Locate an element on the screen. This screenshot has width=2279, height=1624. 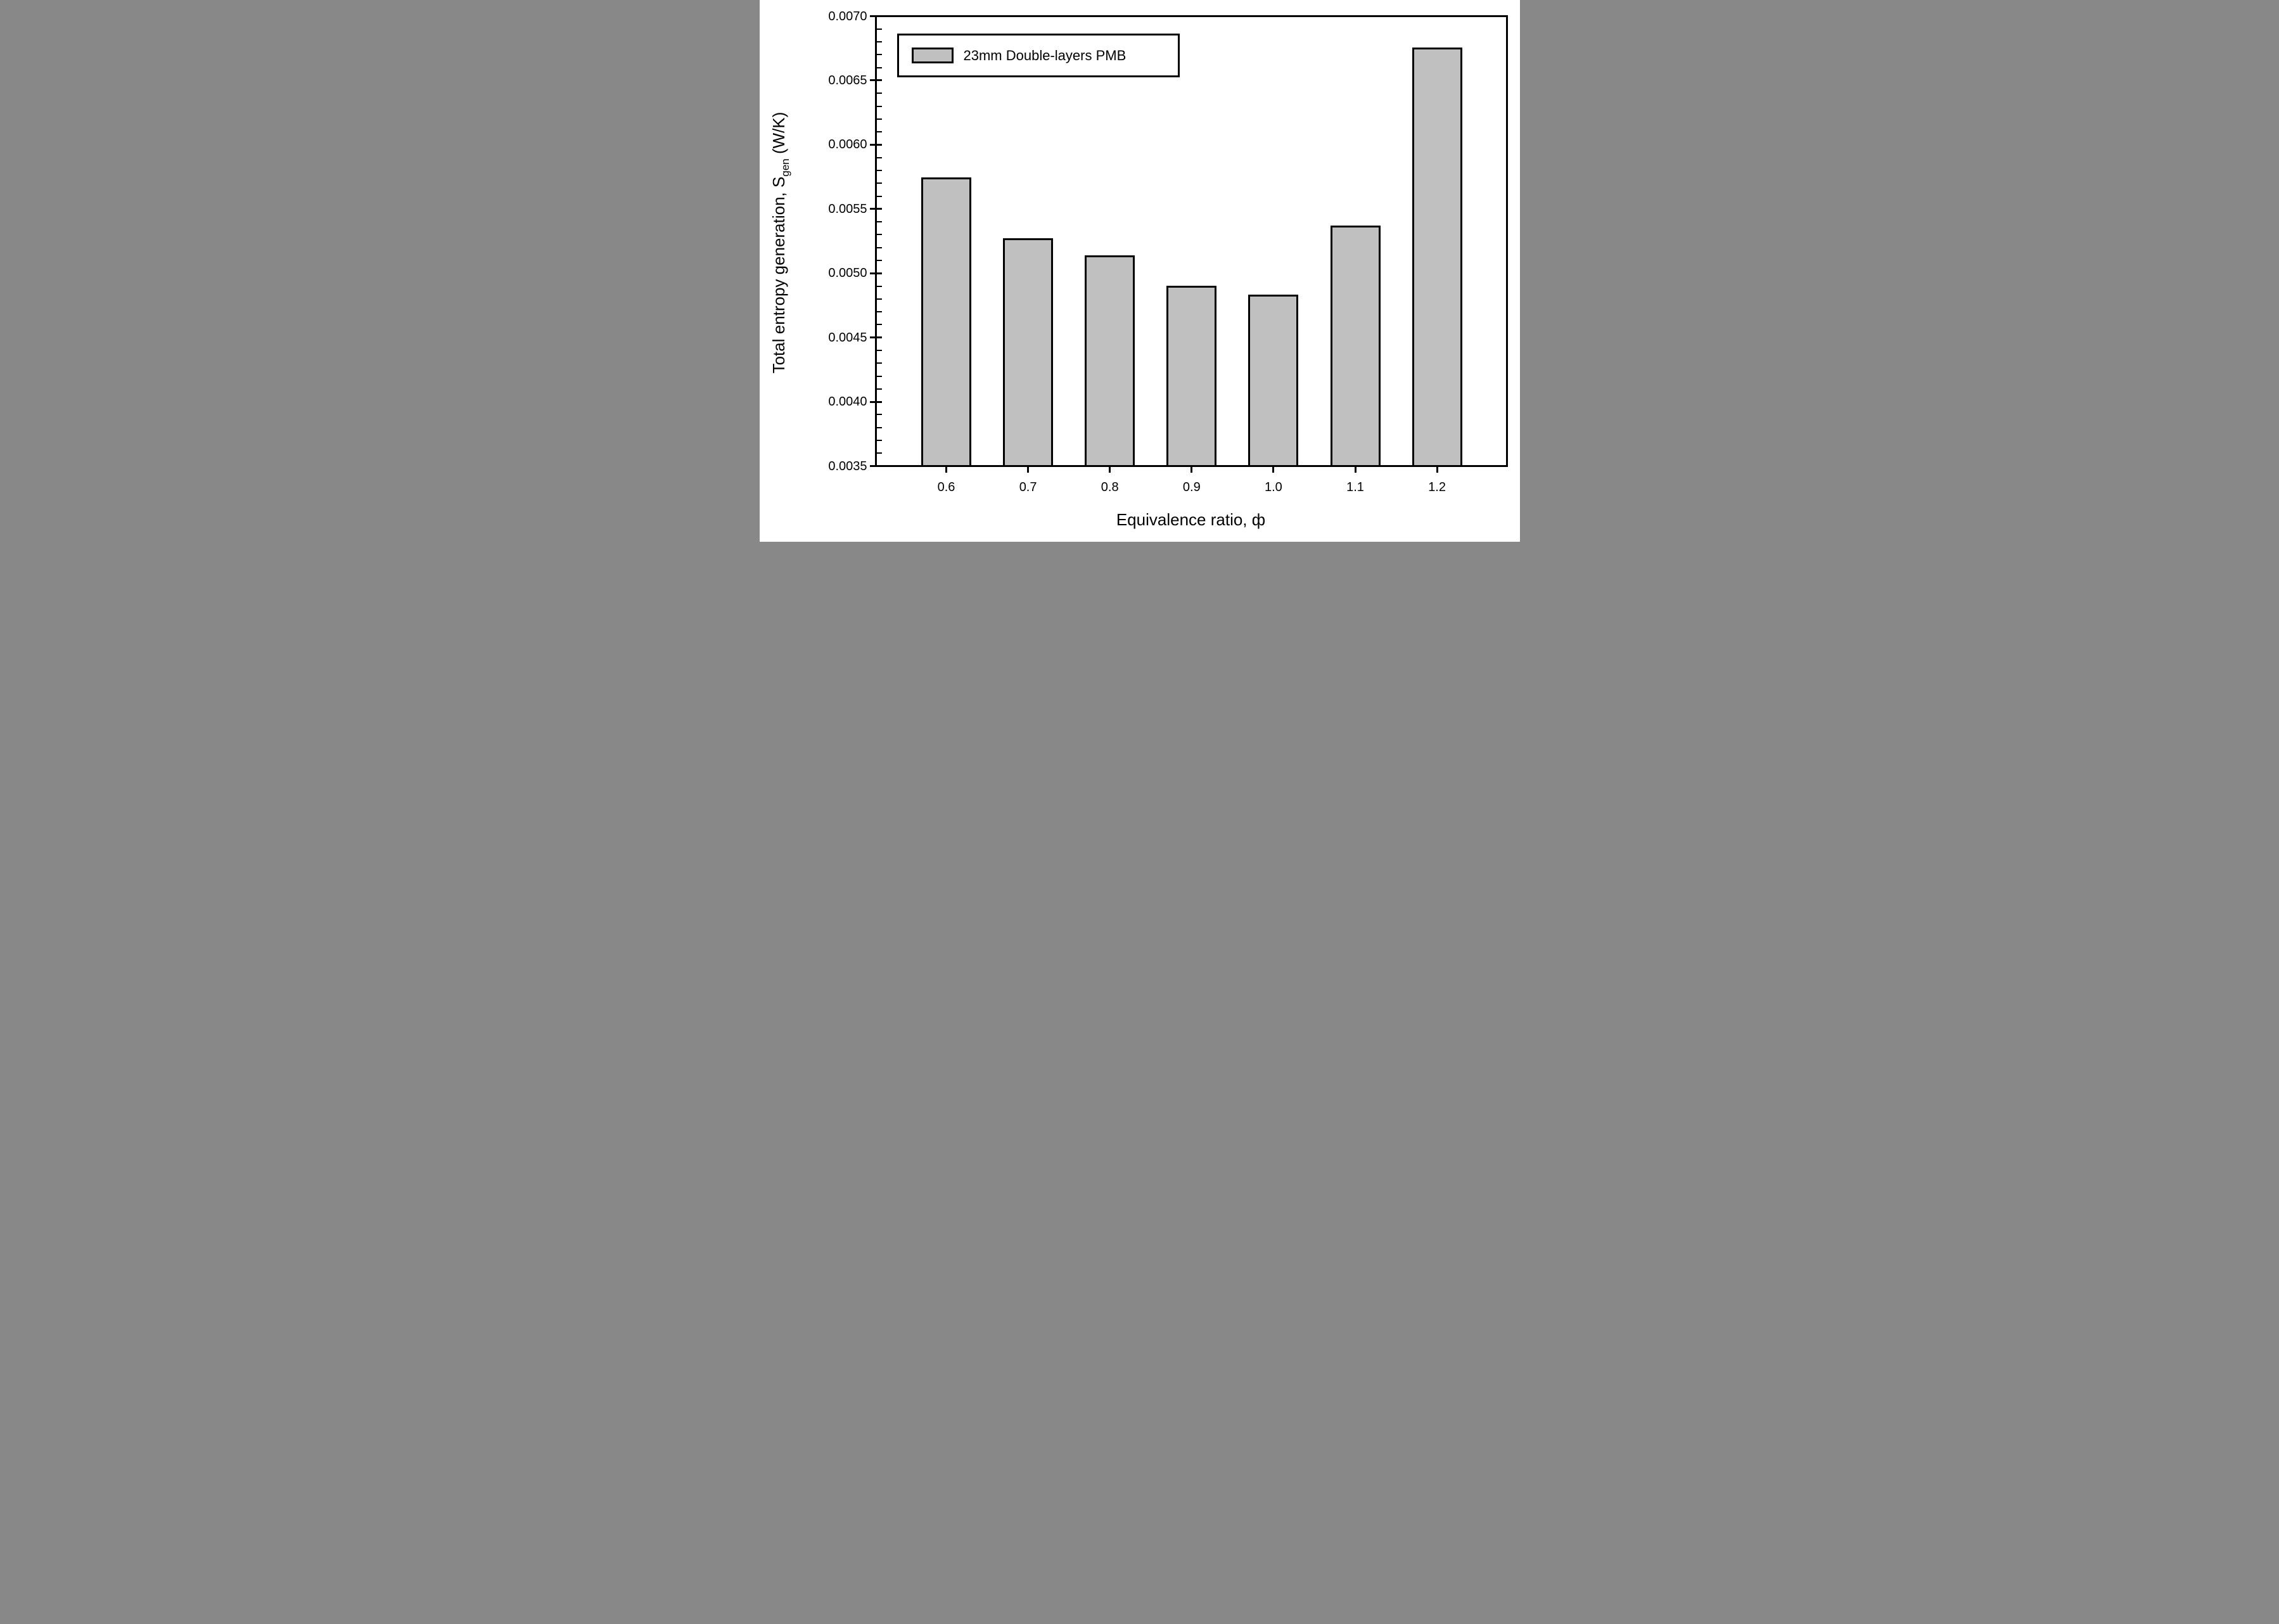
x-tick-label: 0.6 is located at coordinates (946, 487).